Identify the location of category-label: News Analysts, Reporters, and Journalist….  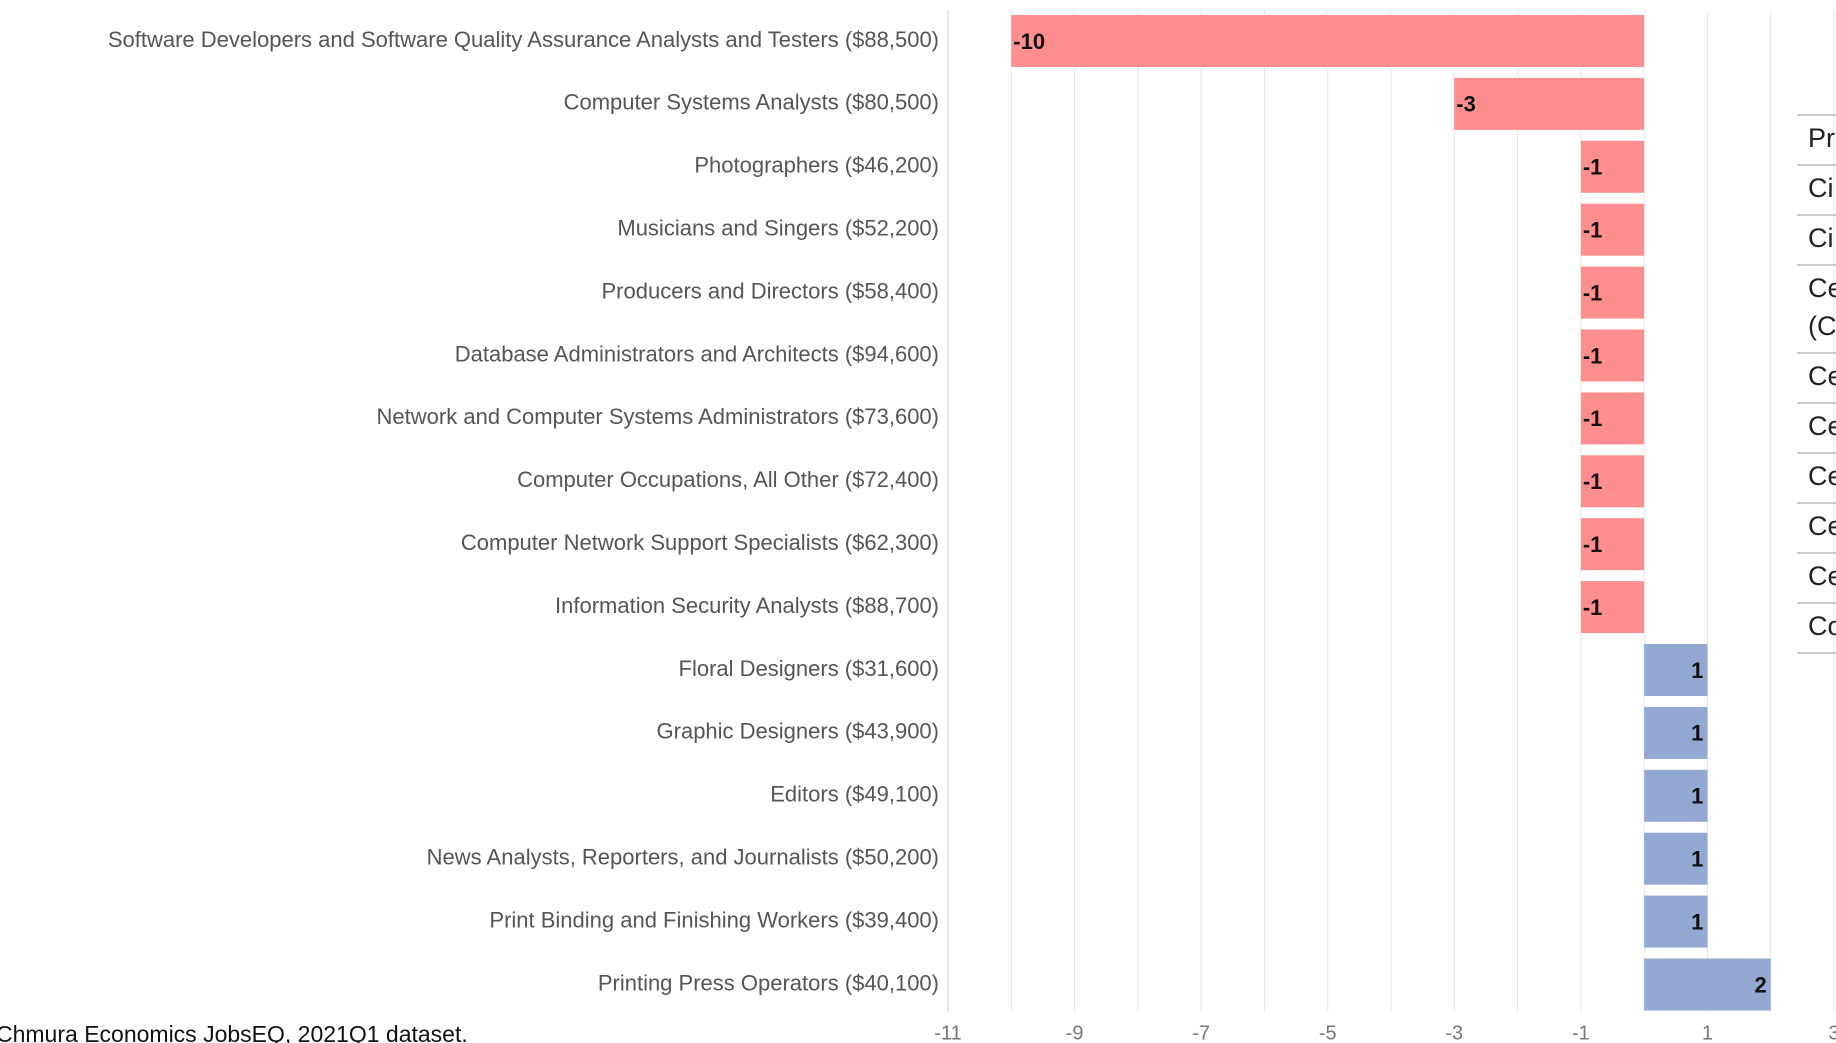
(683, 857).